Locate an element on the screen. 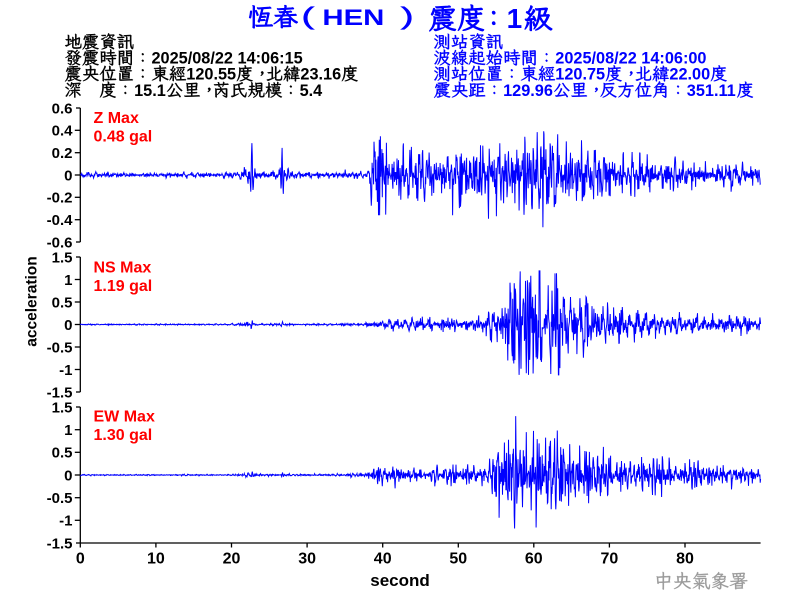 The width and height of the screenshot is (800, 600). svg-text: 5.4 is located at coordinates (311, 91).